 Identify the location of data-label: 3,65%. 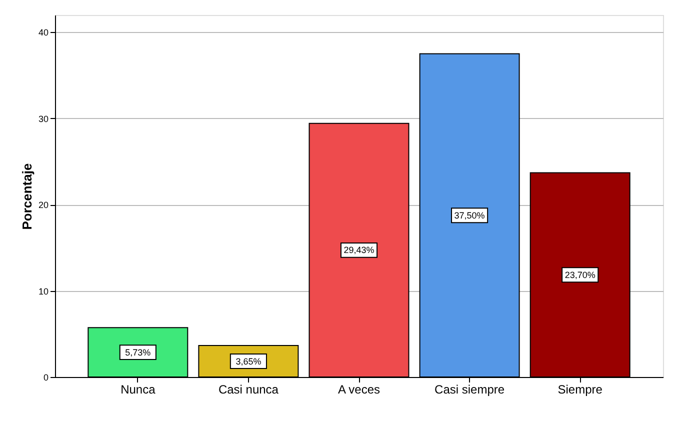
(249, 361).